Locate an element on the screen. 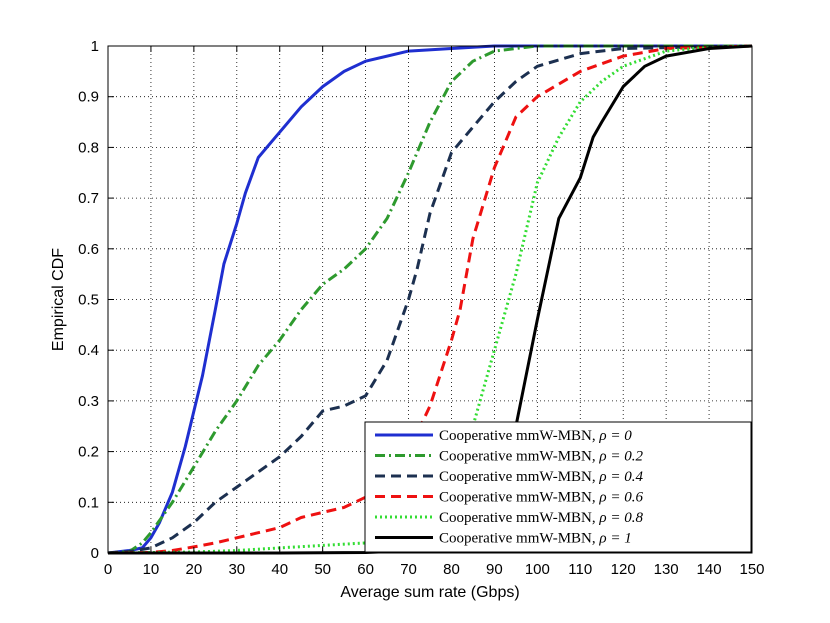  legend-label-2: Cooperative mmW-MBN, ρ = 0.4 is located at coordinates (541, 477).